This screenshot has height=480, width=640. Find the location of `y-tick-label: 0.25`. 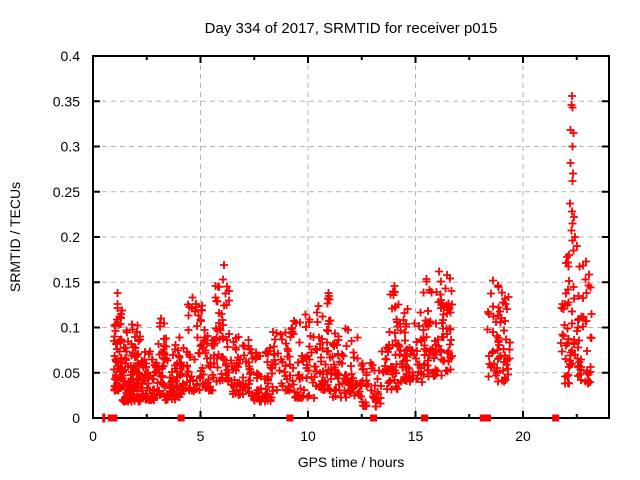

y-tick-label: 0.25 is located at coordinates (66, 192).